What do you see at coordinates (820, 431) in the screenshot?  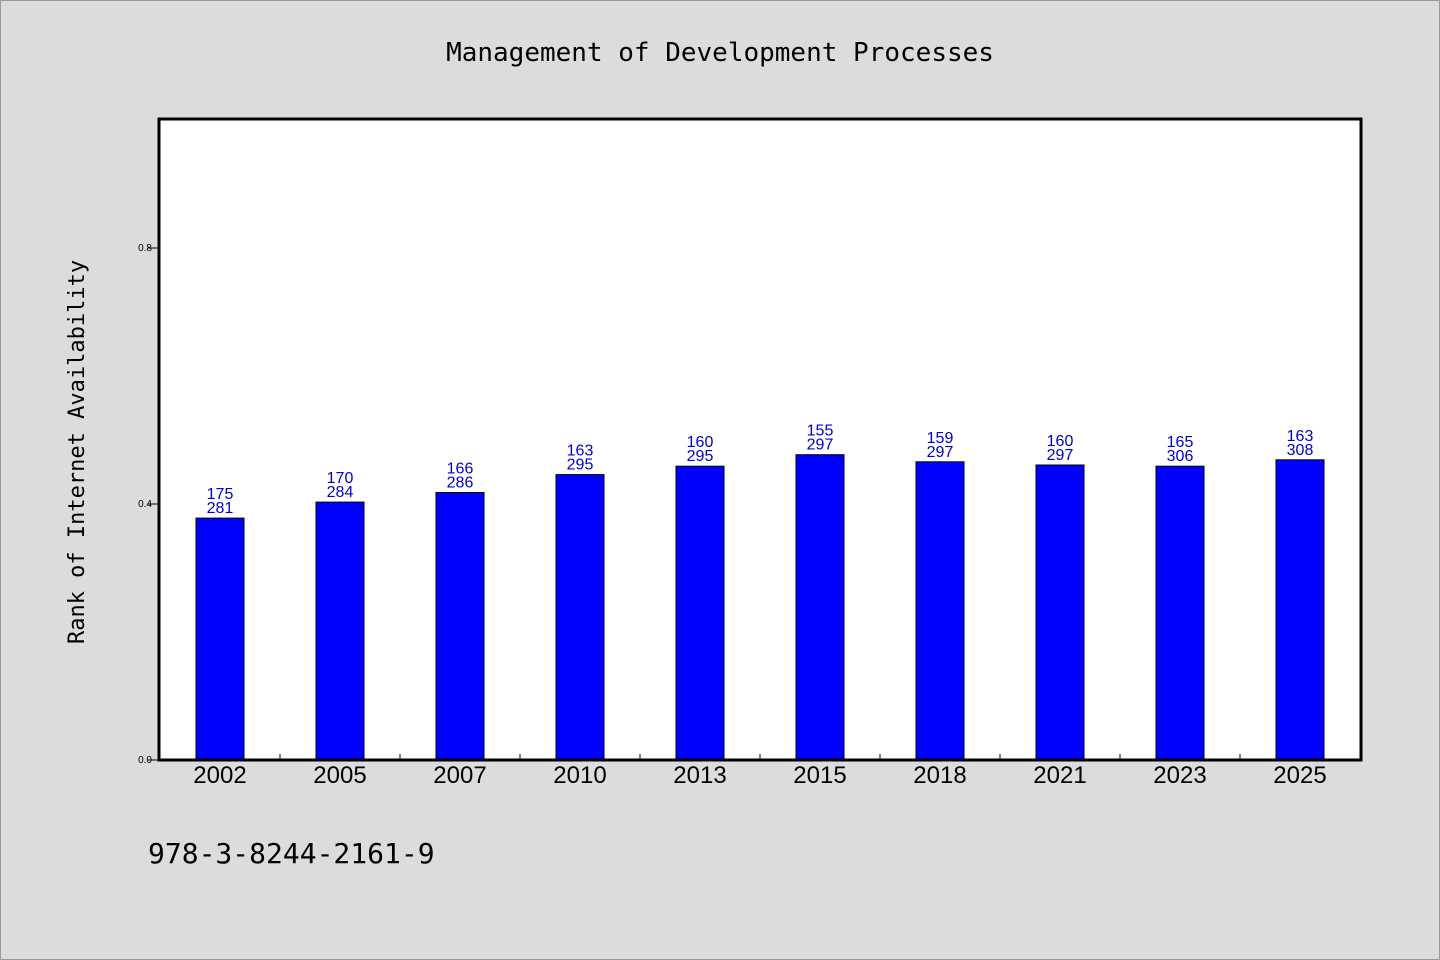 I see `data-label-top-2015: 155` at bounding box center [820, 431].